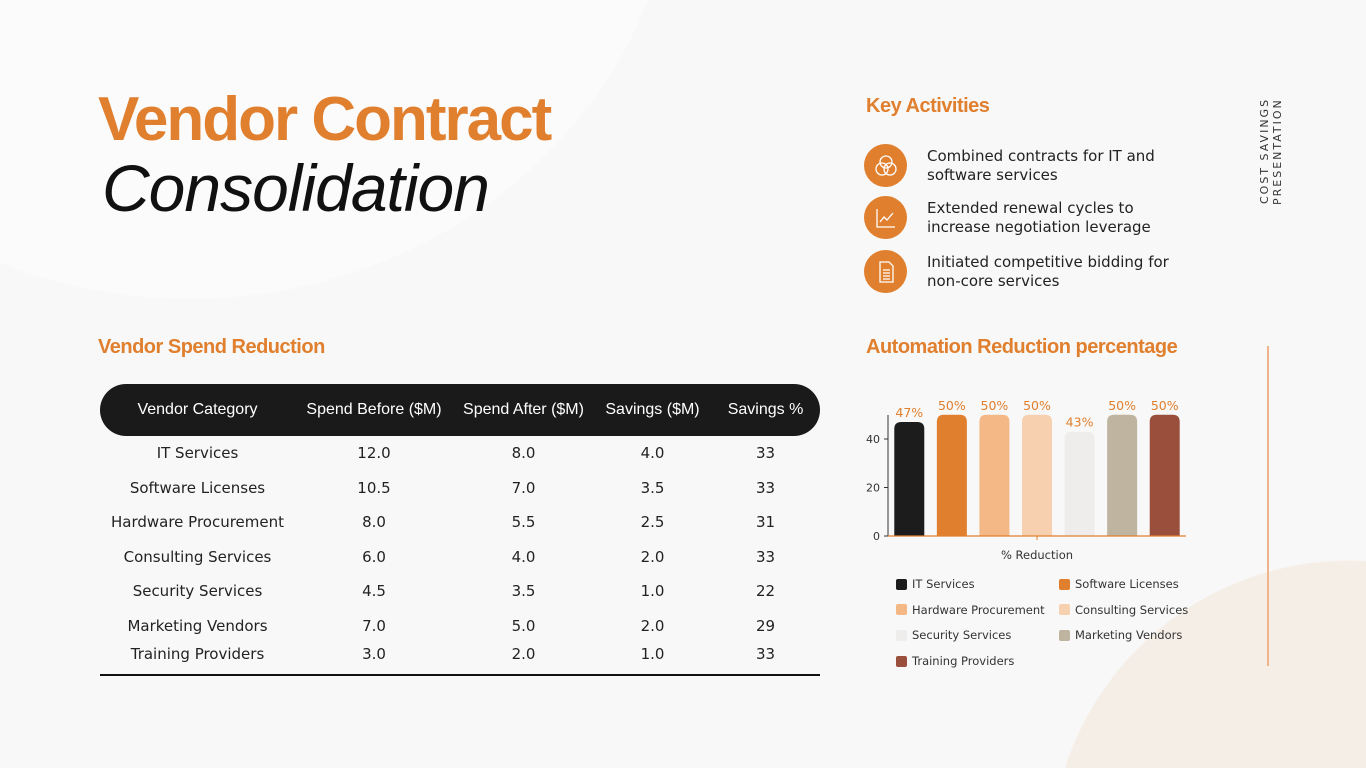 This screenshot has width=1366, height=768. What do you see at coordinates (1268, 506) in the screenshot?
I see `divider` at bounding box center [1268, 506].